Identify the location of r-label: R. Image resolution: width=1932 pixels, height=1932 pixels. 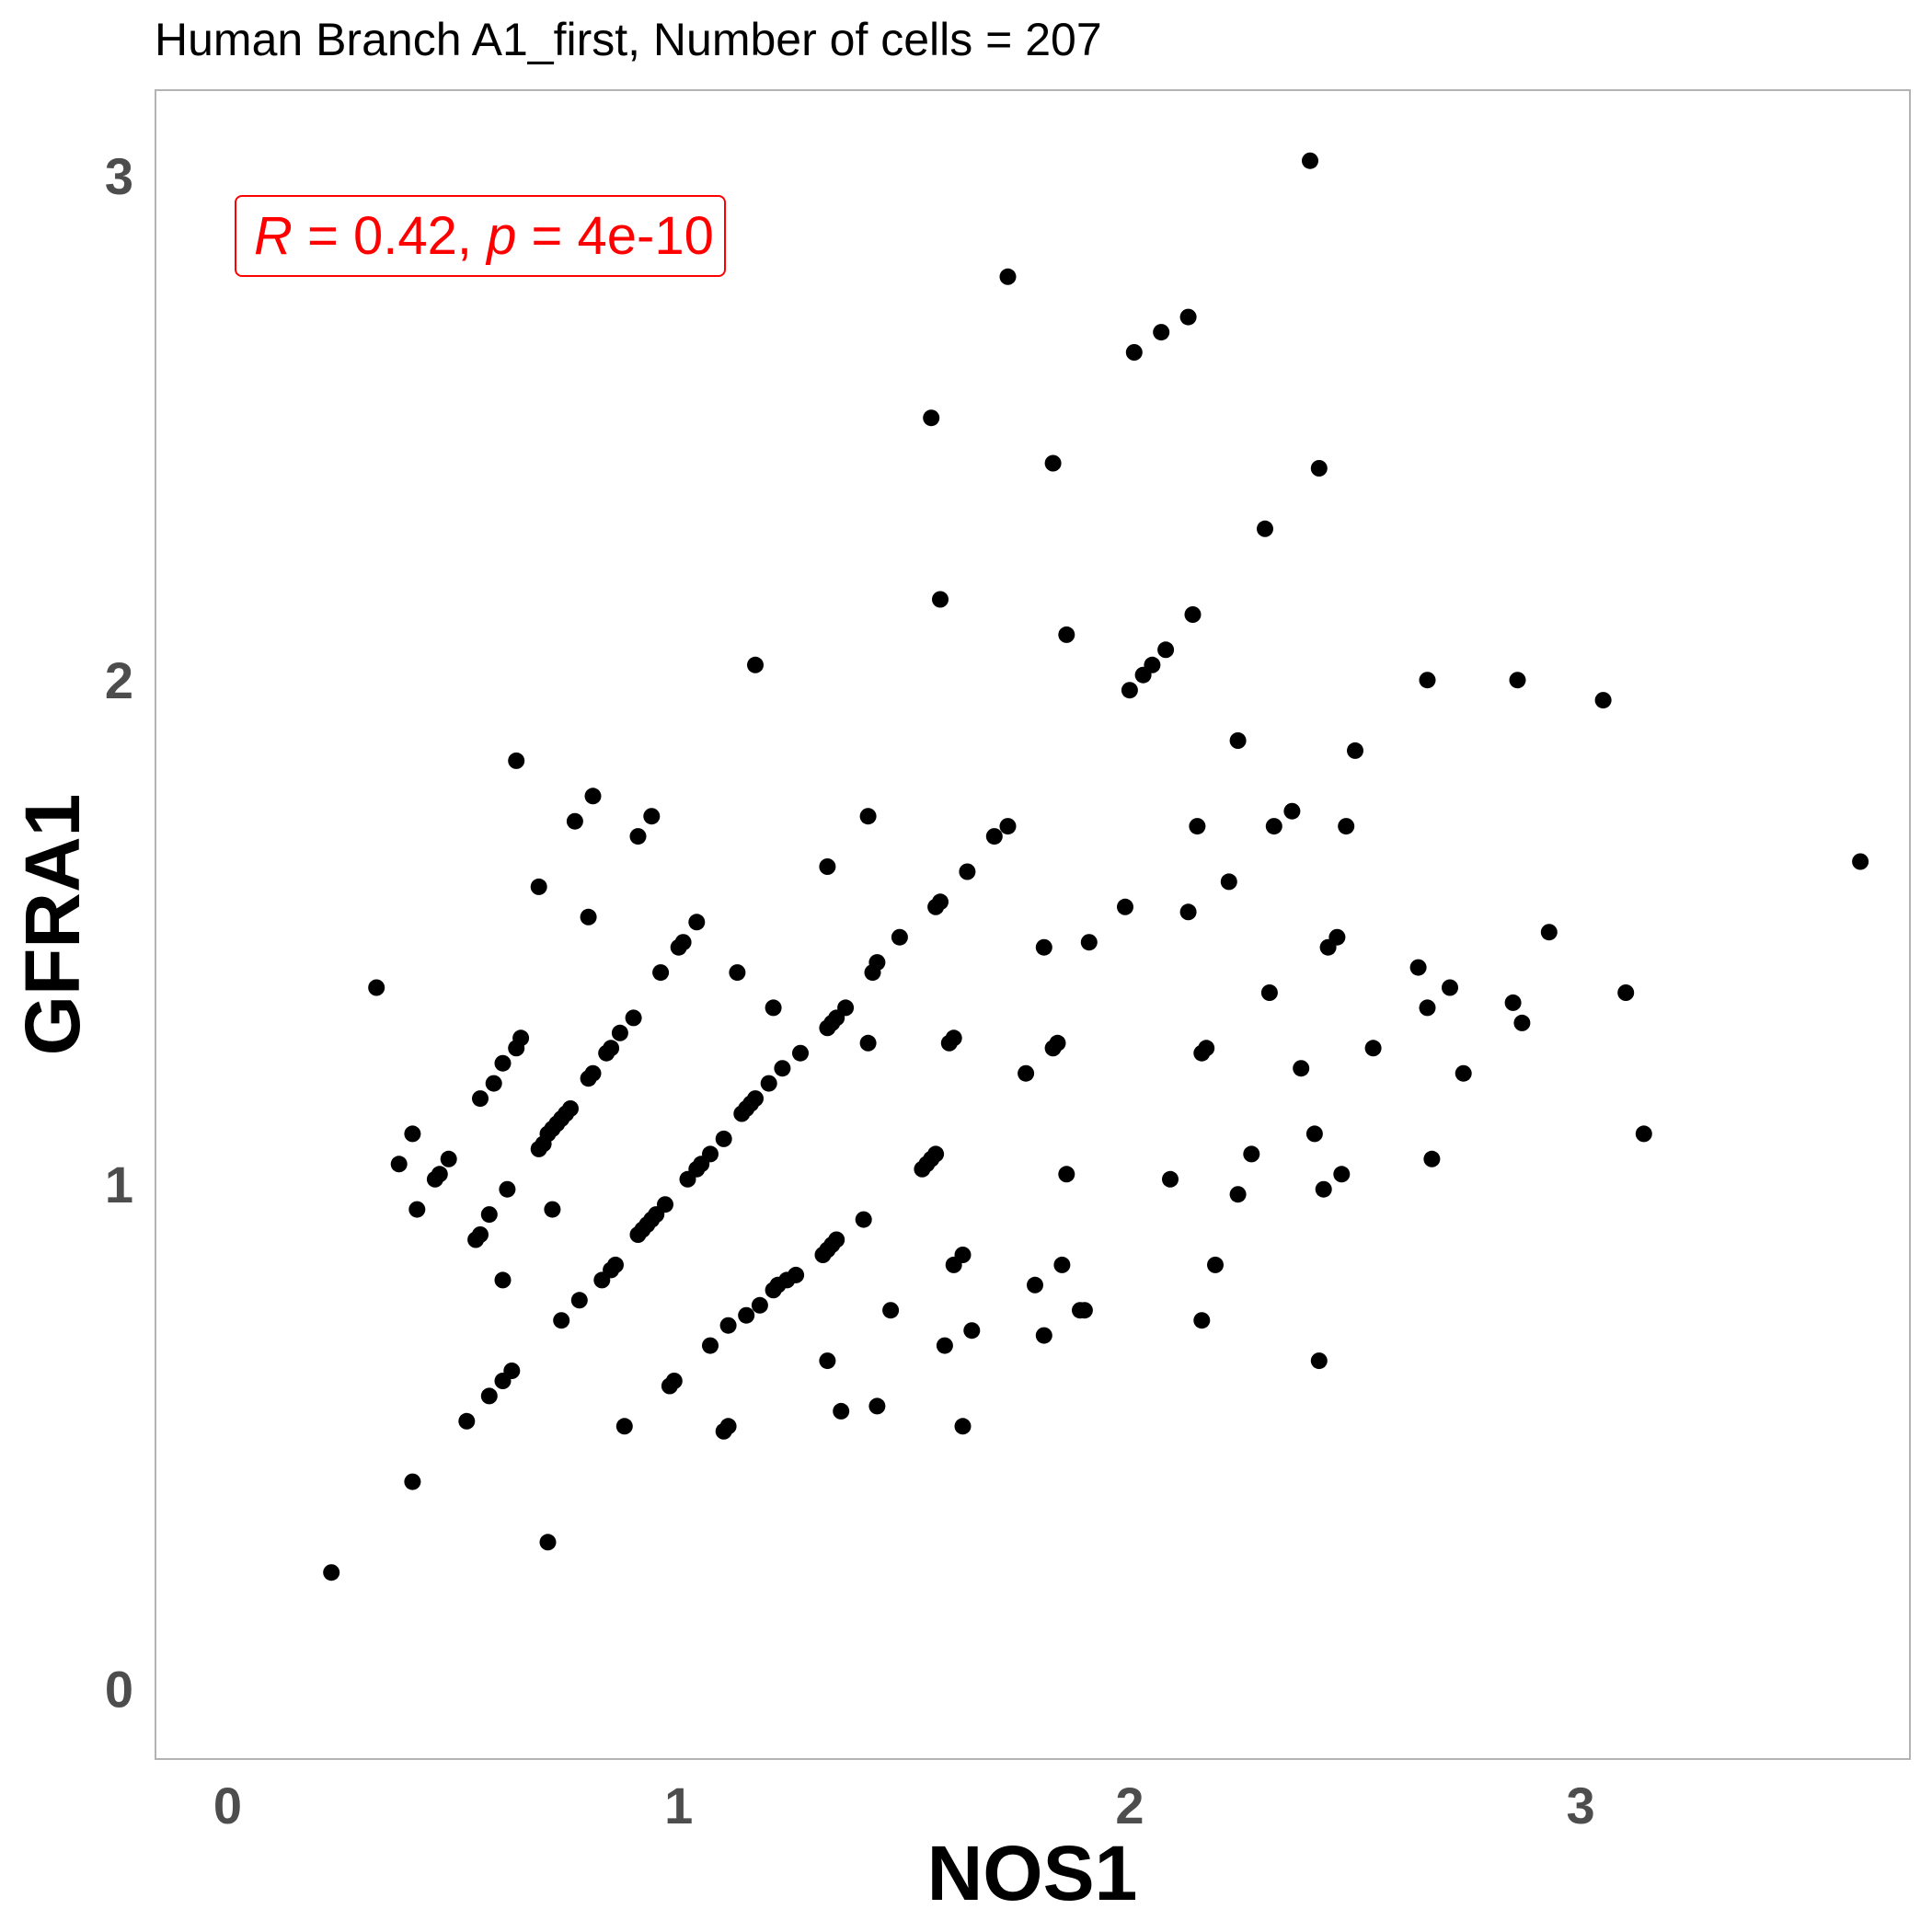
(273, 236).